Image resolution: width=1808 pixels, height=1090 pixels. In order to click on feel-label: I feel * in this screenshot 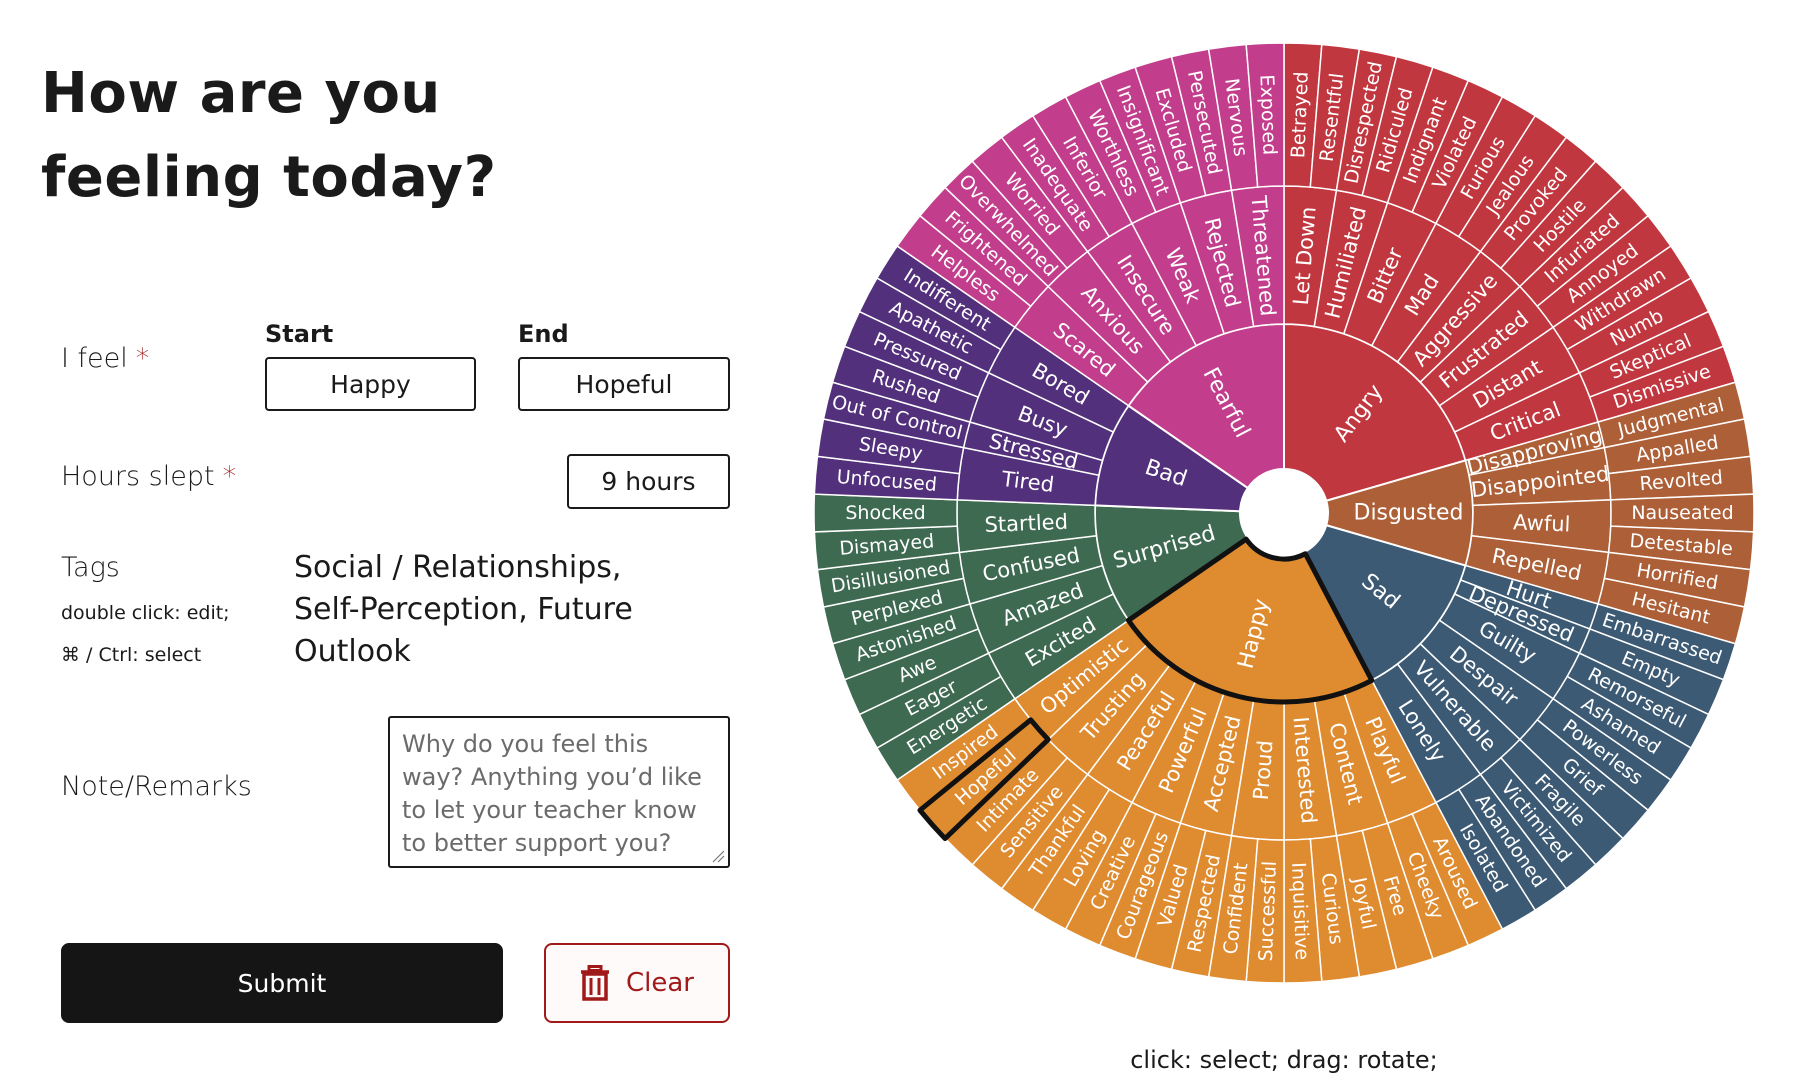, I will do `click(105, 358)`.